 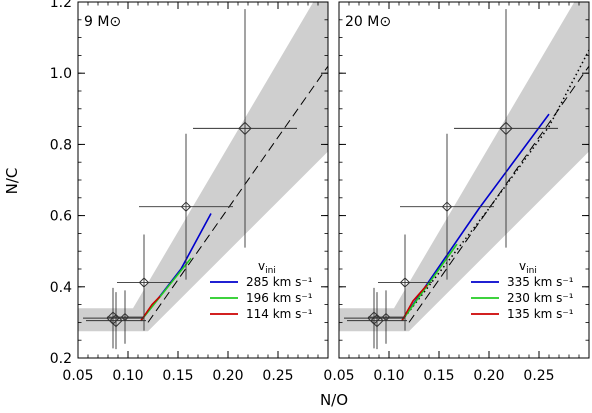 What do you see at coordinates (279, 282) in the screenshot?
I see `legend-label-0: 285 km s⁻¹` at bounding box center [279, 282].